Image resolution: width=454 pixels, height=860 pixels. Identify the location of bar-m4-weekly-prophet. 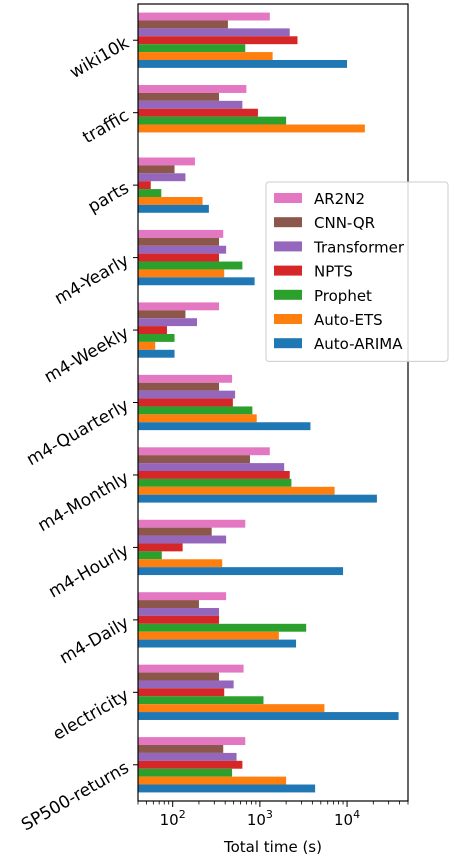
(156, 338).